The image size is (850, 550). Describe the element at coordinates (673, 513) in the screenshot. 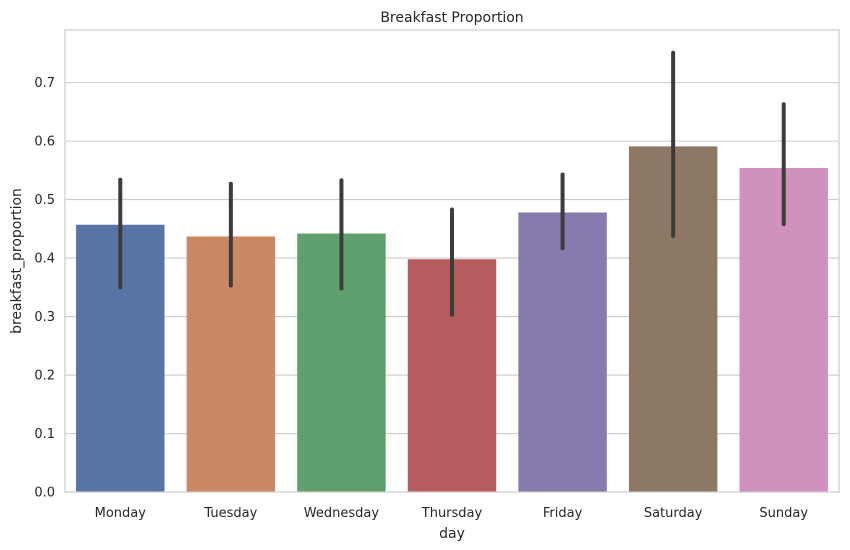

I see `x-tick-label: Saturday` at that location.